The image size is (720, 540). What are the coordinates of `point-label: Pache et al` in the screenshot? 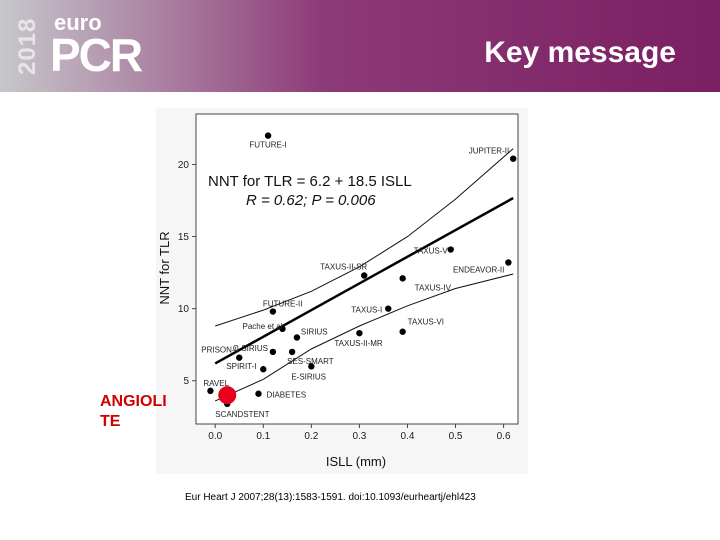 It's located at (263, 326).